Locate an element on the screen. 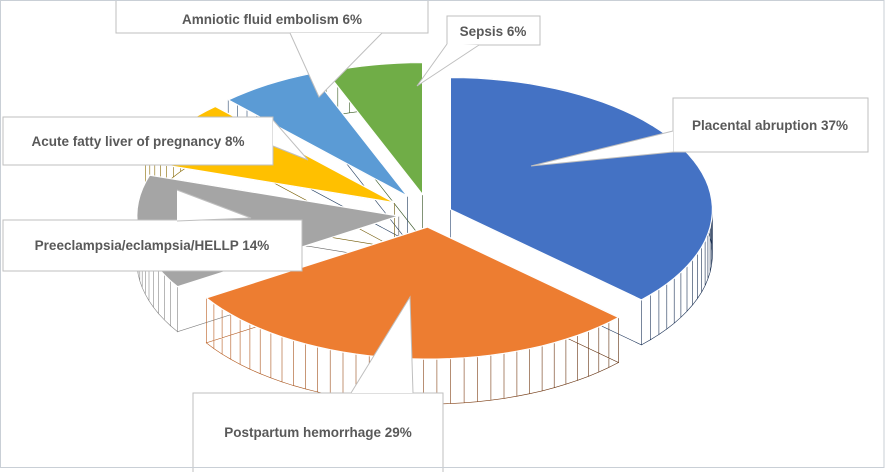 The width and height of the screenshot is (886, 472). callout-label: Postpartum hemorrhage 29% is located at coordinates (318, 432).